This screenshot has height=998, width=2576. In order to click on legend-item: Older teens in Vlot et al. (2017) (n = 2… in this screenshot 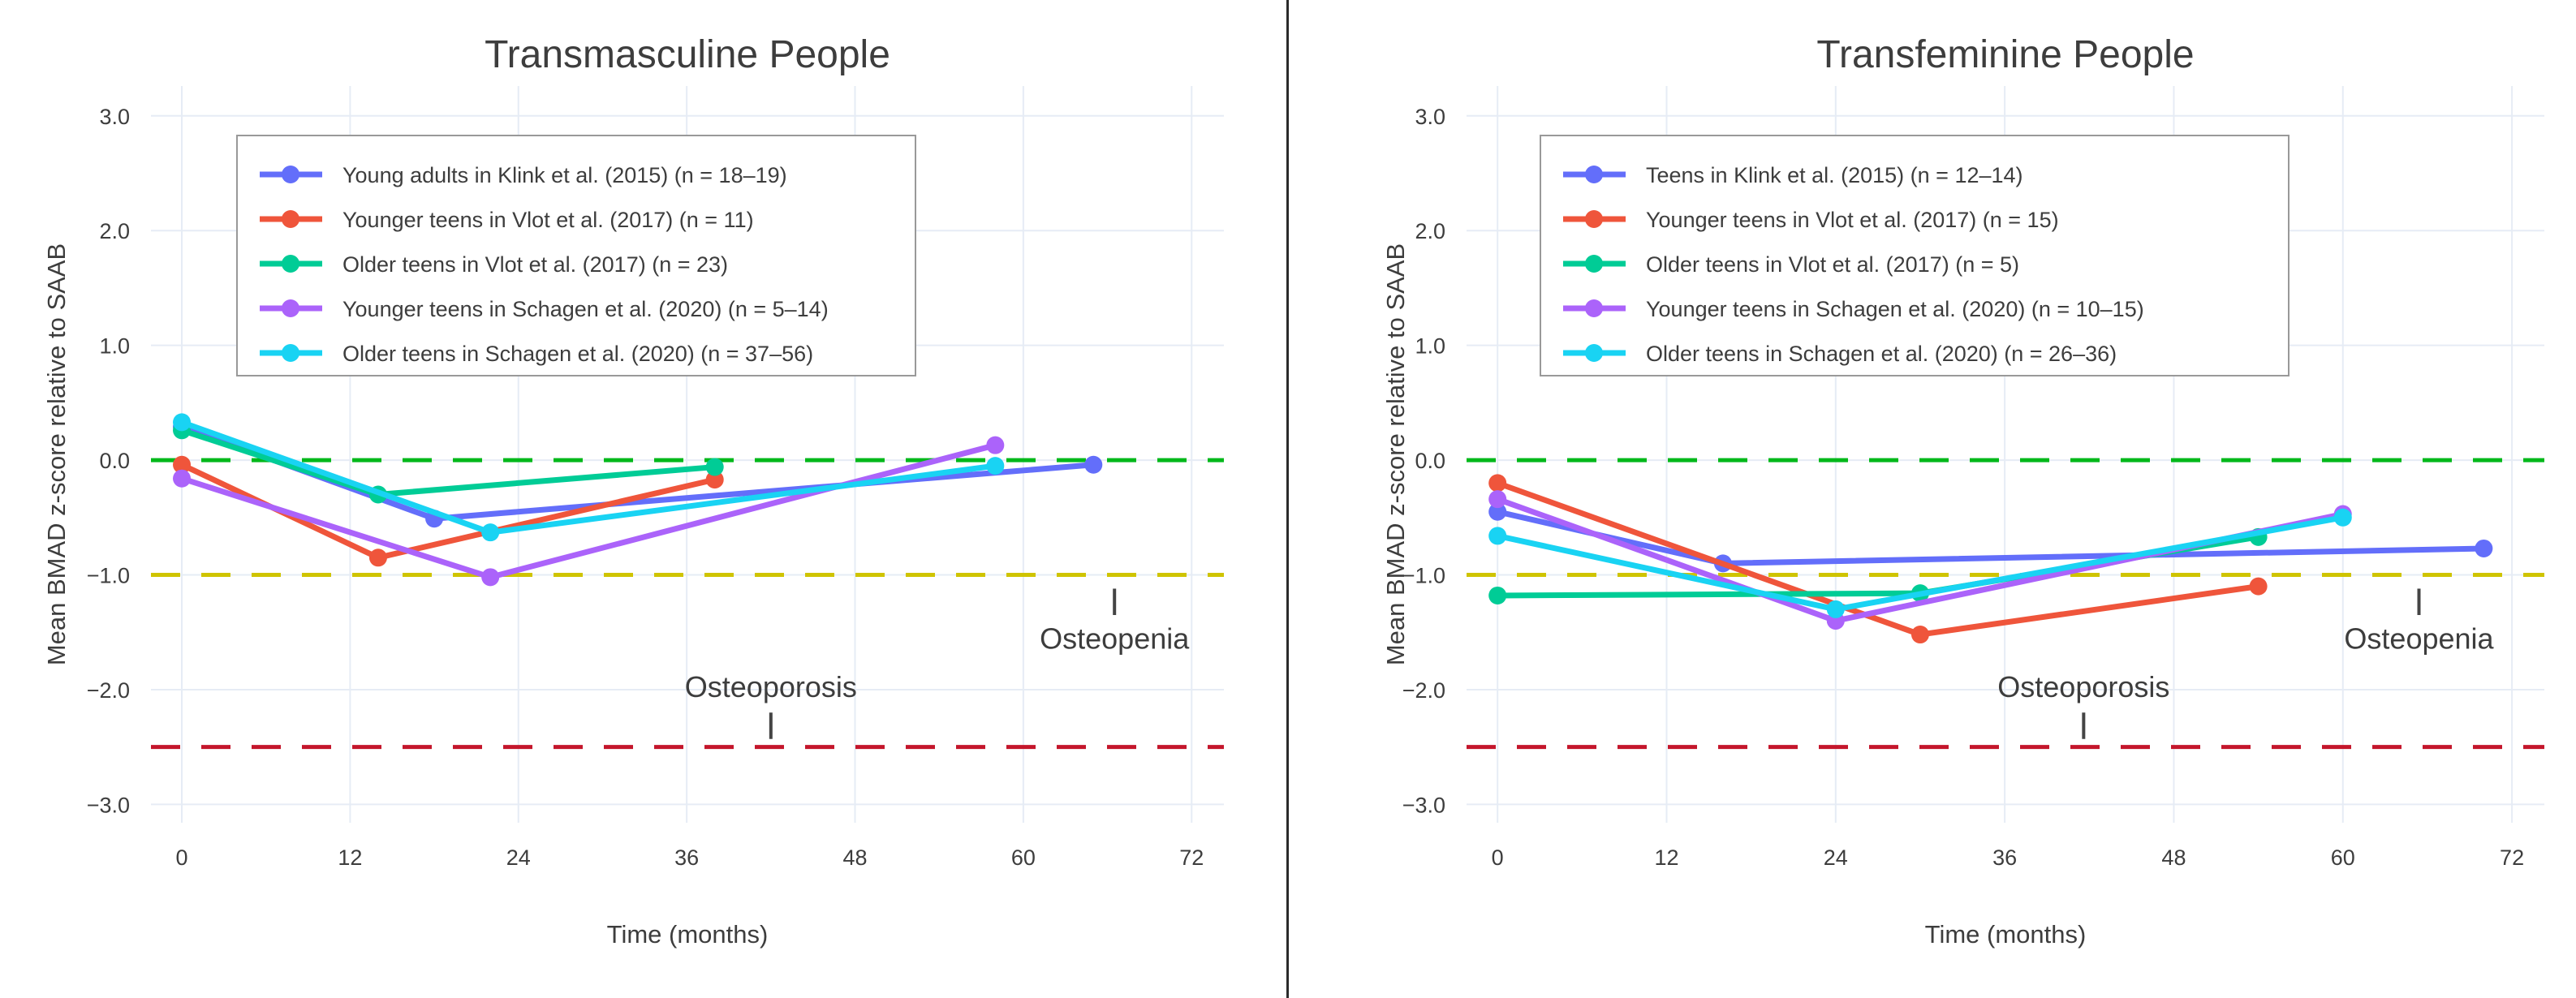, I will do `click(494, 264)`.